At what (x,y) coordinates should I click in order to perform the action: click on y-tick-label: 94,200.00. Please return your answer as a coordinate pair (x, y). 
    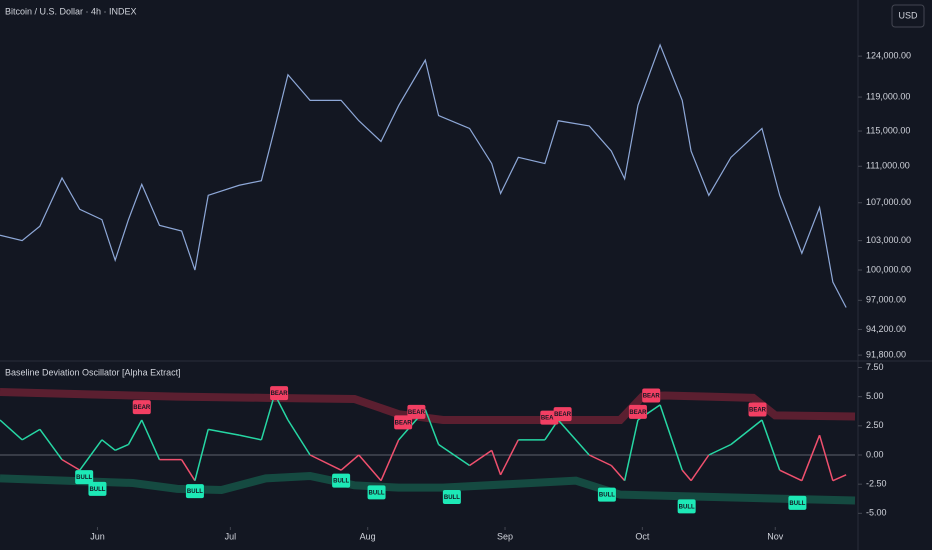
    Looking at the image, I should click on (886, 329).